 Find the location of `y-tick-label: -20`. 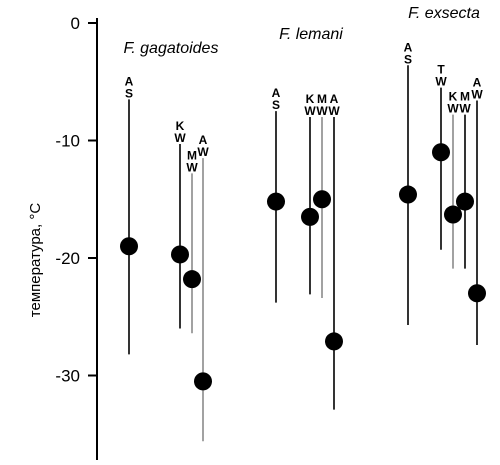

y-tick-label: -20 is located at coordinates (67, 258).